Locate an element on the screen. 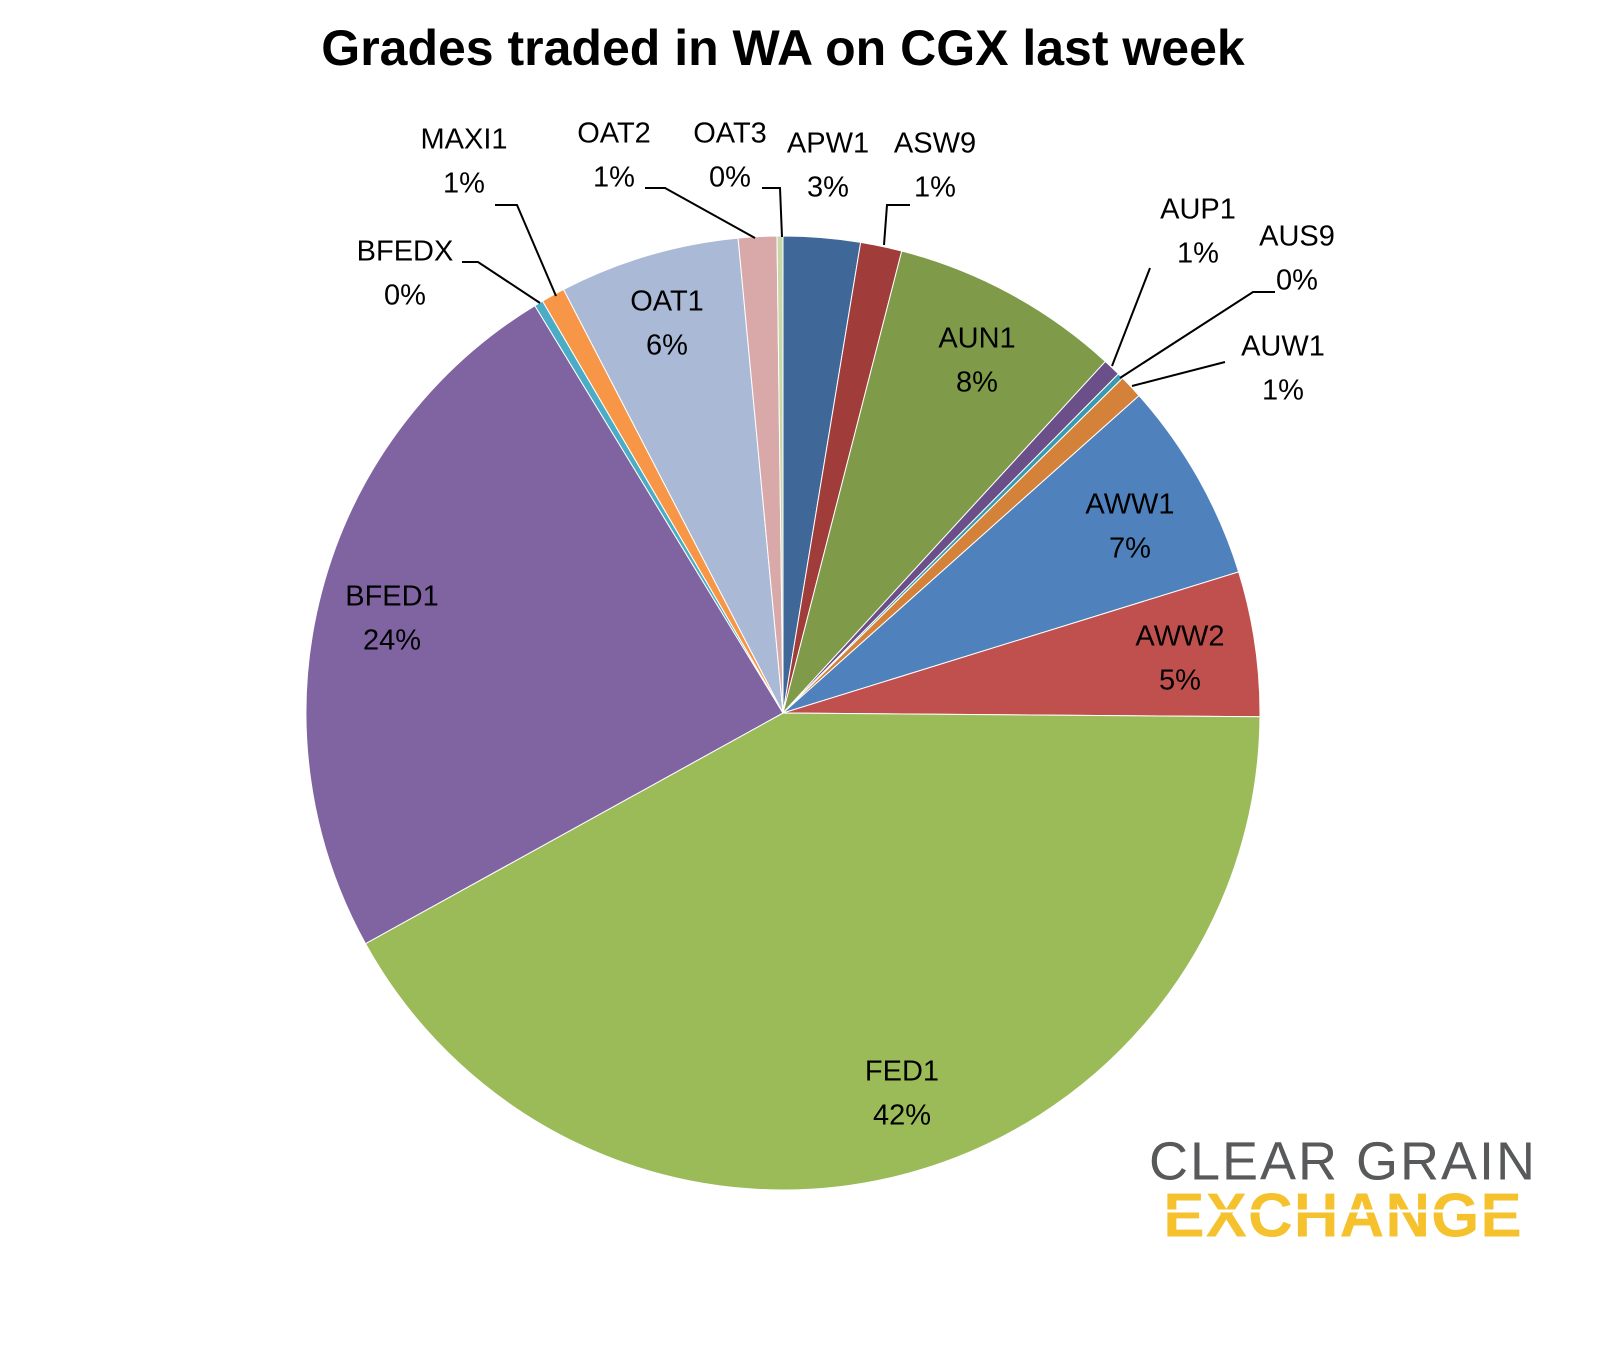 This screenshot has height=1351, width=1608. slice-value-label: 8% is located at coordinates (977, 383).